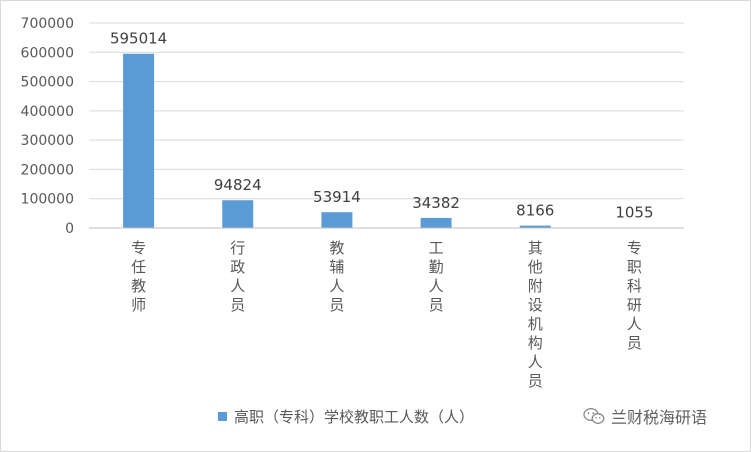  What do you see at coordinates (535, 314) in the screenshot?
I see `category-label: 其他附设机构人员` at bounding box center [535, 314].